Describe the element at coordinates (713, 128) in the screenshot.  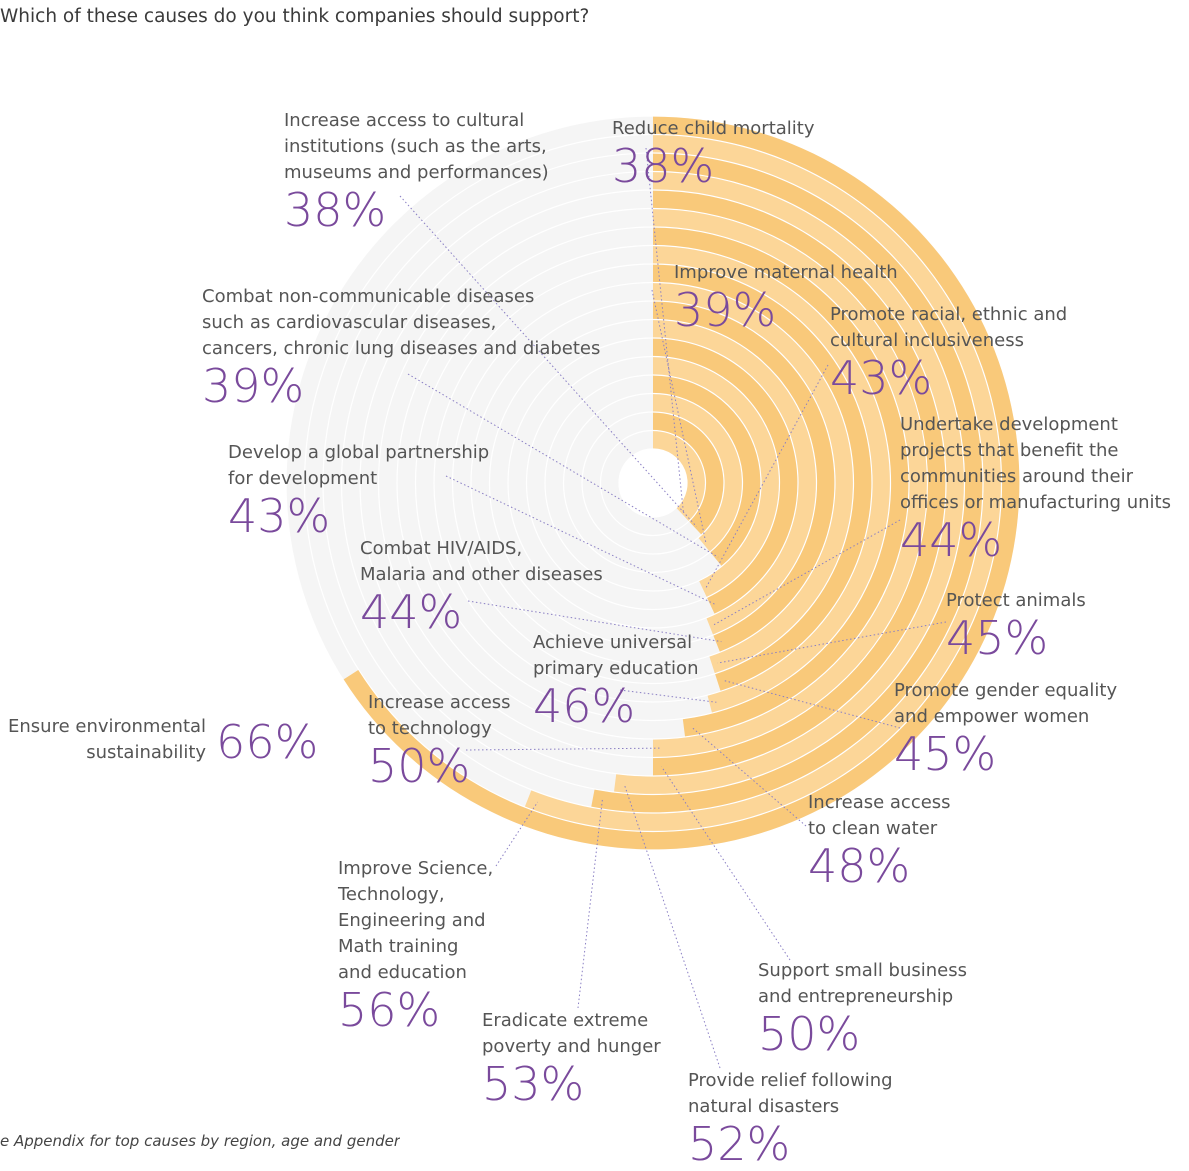
I see `category-label: Reduce child mortality` at that location.